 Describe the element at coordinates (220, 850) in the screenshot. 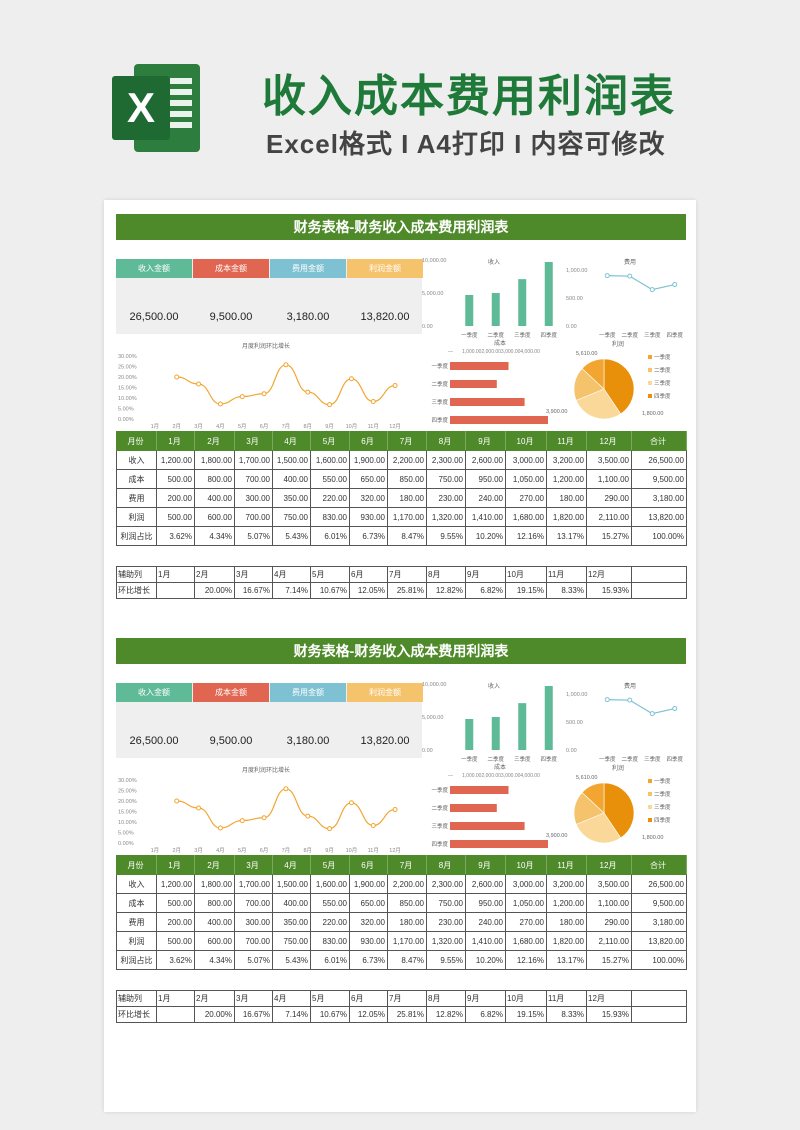

I see `x-tick-label: 4月` at that location.